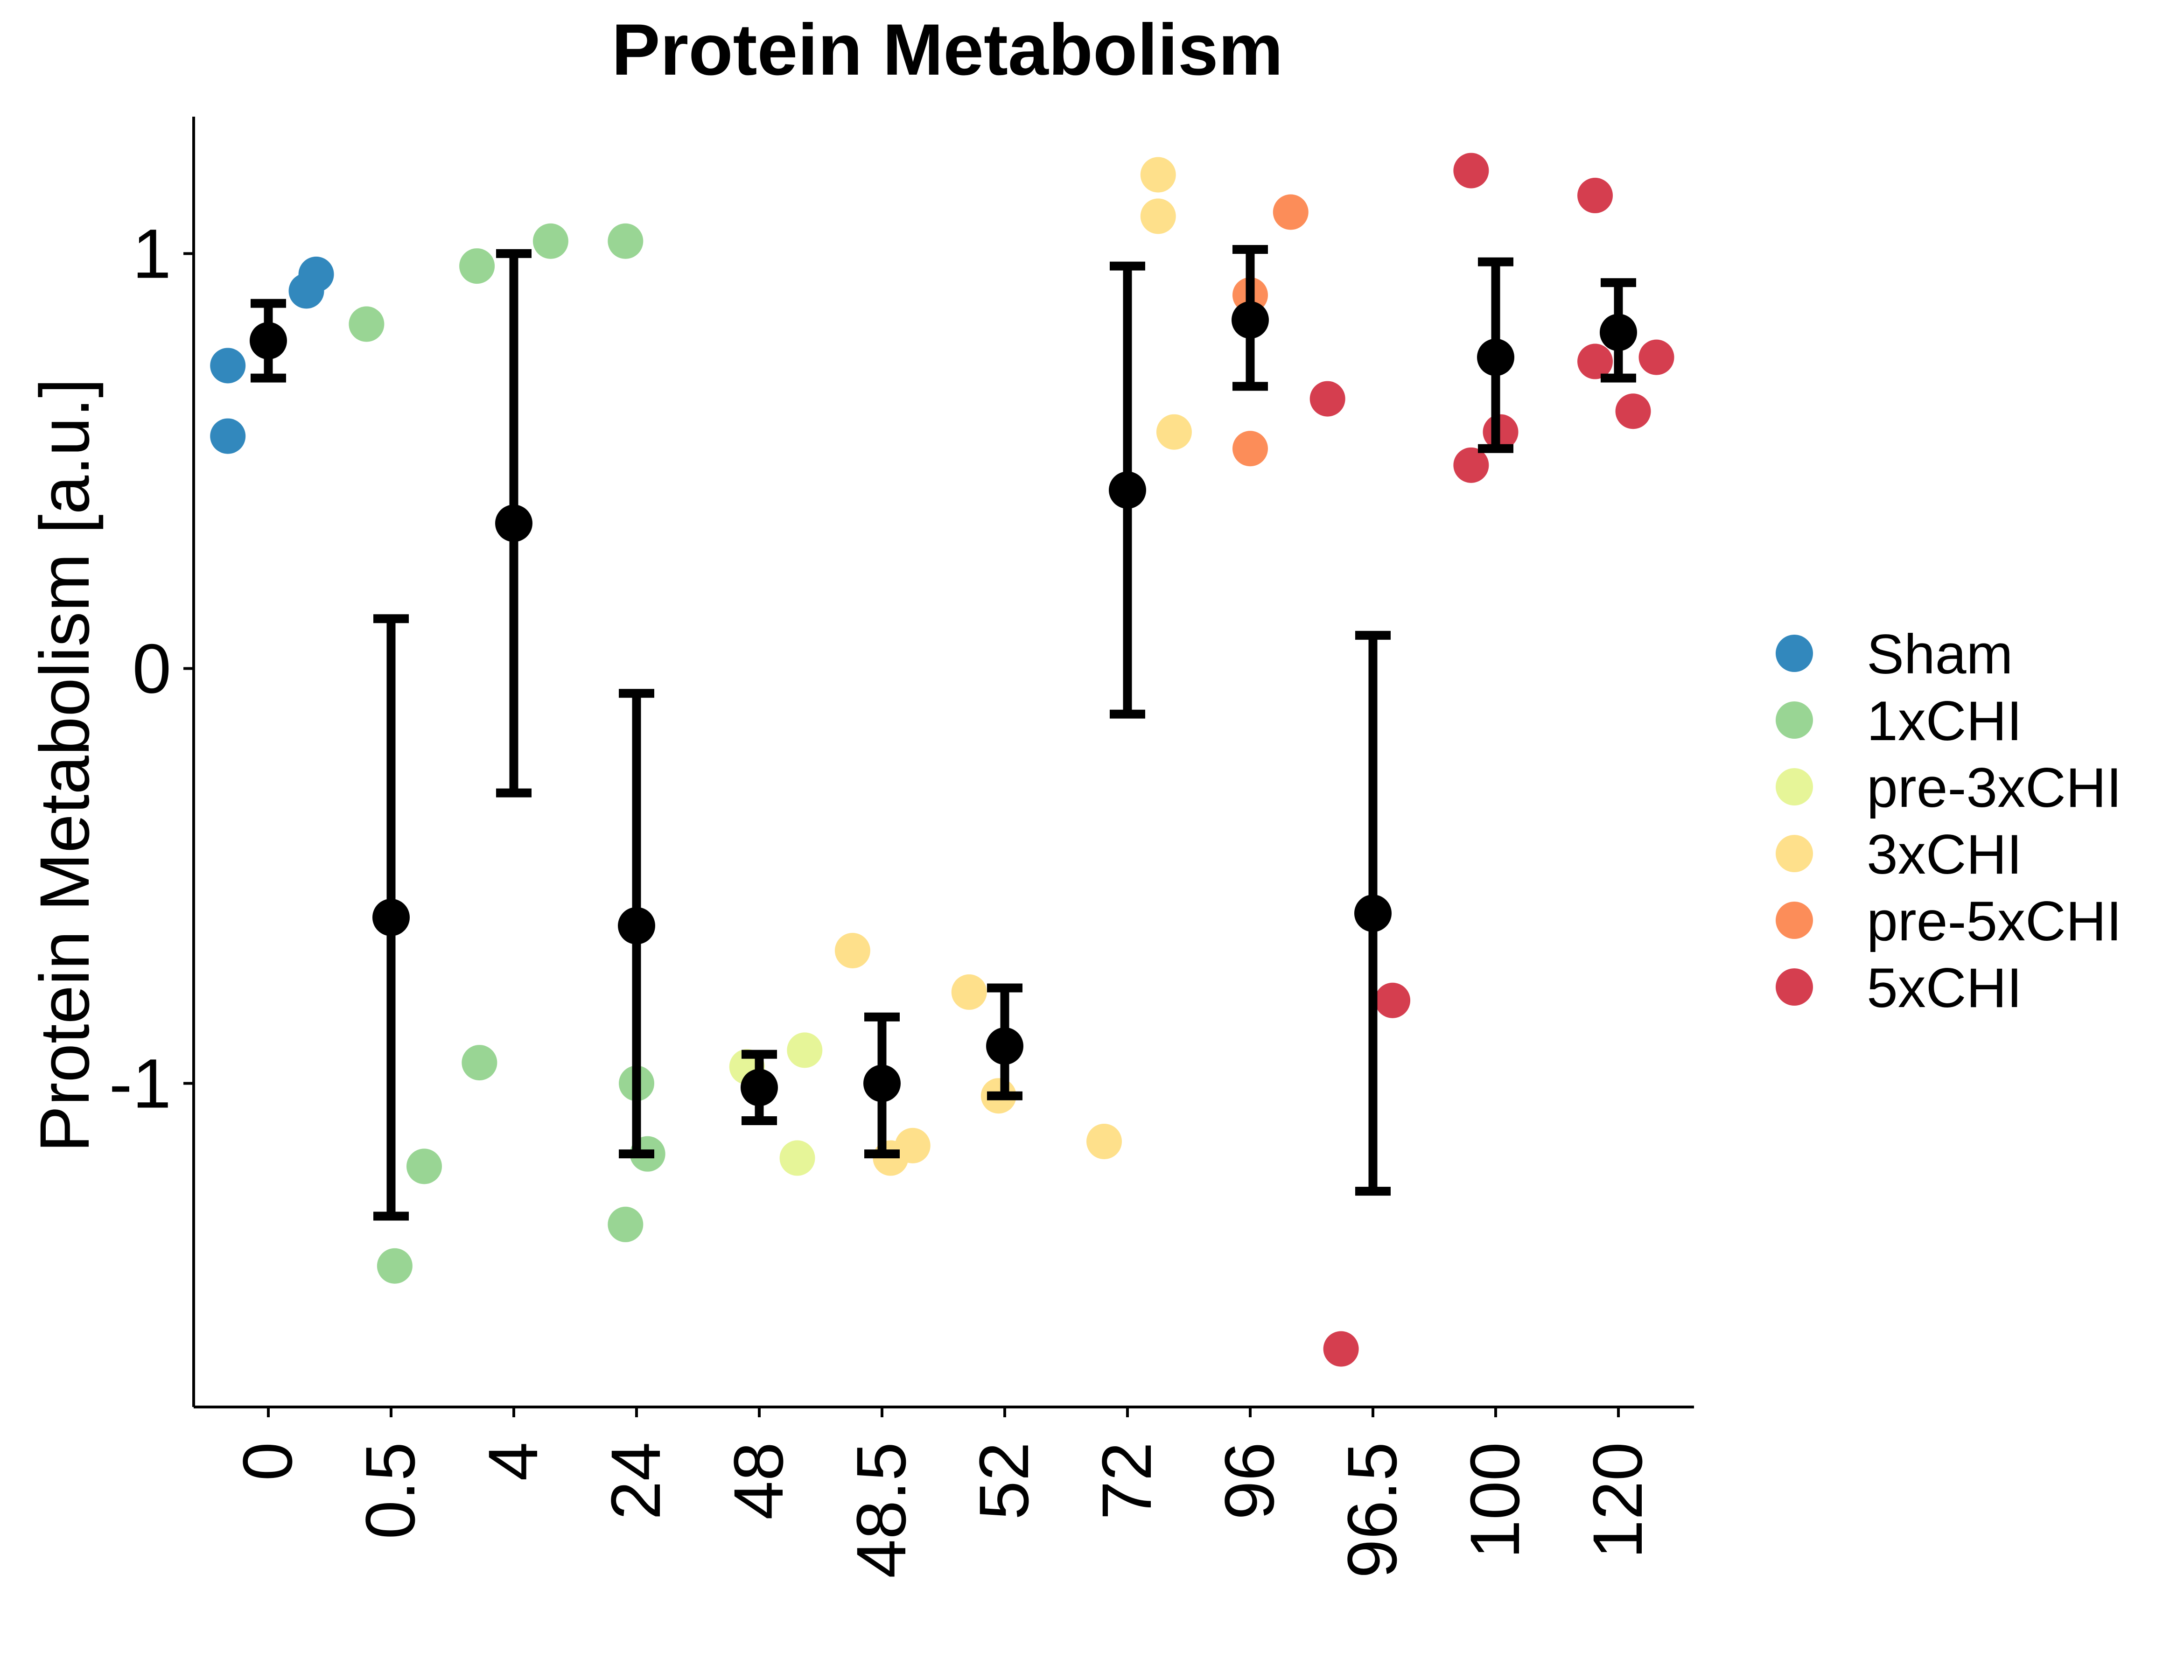 The width and height of the screenshot is (2184, 1680). What do you see at coordinates (1617, 1500) in the screenshot?
I see `x-tick-label: 120` at bounding box center [1617, 1500].